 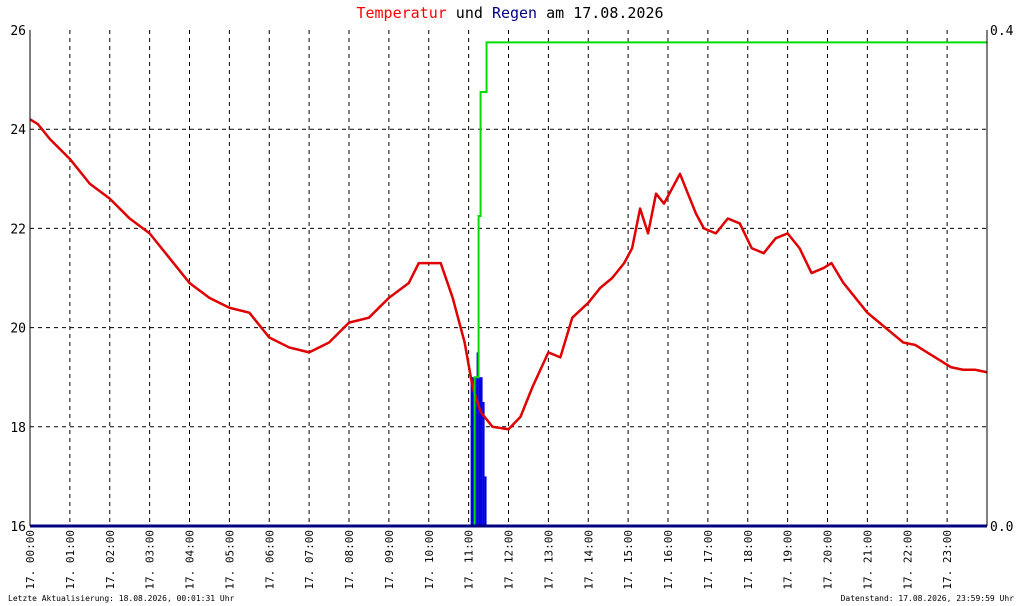 I want to click on x-tick-label: 17. 14:00, so click(x=588, y=560).